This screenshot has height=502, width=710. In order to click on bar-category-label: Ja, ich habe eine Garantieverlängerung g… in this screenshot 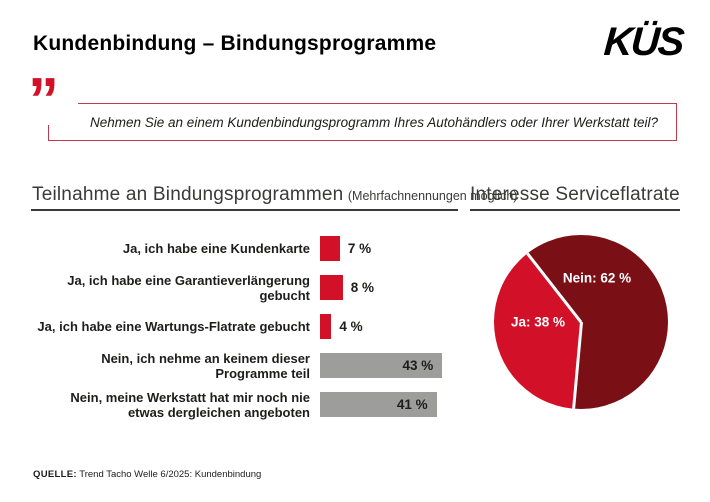, I will do `click(188, 287)`.